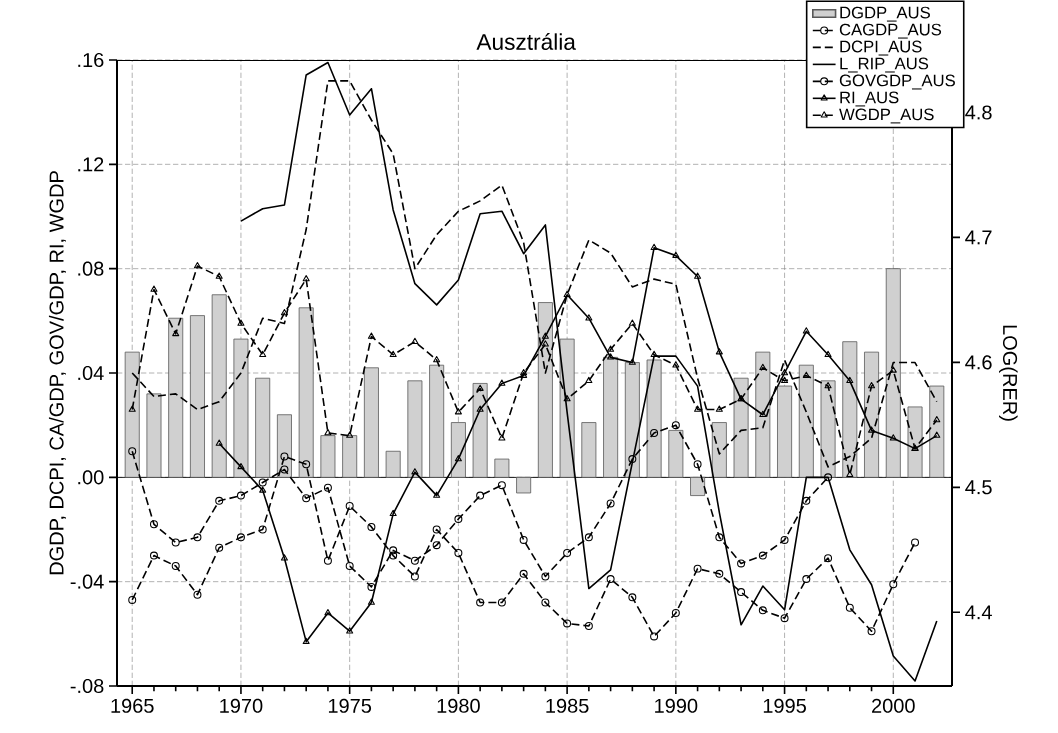 Image resolution: width=1058 pixels, height=733 pixels. What do you see at coordinates (893, 705) in the screenshot?
I see `x-tick-label: 2000` at bounding box center [893, 705].